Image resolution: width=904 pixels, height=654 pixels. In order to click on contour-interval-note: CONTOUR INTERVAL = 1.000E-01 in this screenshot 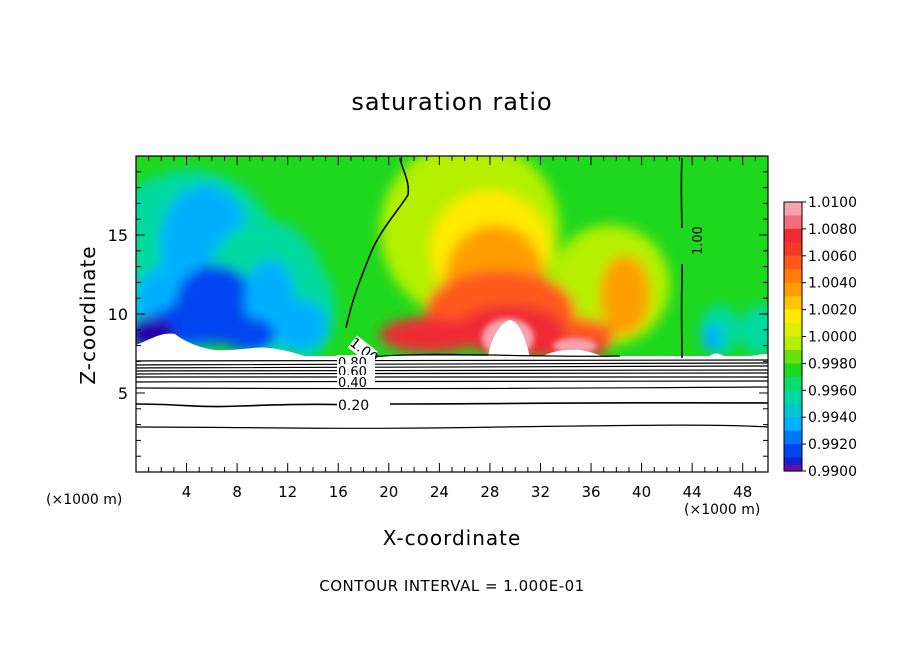, I will do `click(452, 586)`.